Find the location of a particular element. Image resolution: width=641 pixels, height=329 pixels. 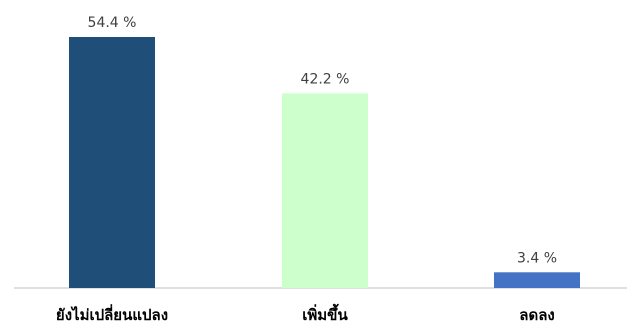

category-labels-group: ยังไม่เปลี่ยนแปลง เพิ่มขึ้น ลดลง is located at coordinates (305, 313).